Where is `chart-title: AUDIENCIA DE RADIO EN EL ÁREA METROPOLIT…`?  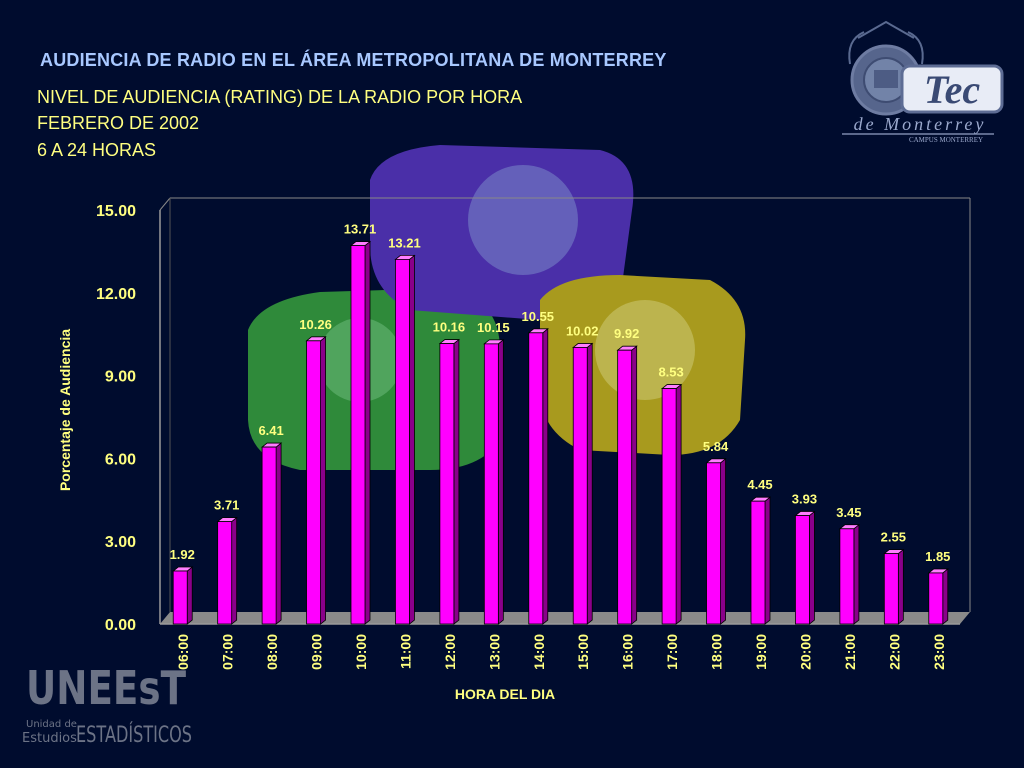
chart-title: AUDIENCIA DE RADIO EN EL ÁREA METROPOLIT… is located at coordinates (353, 60).